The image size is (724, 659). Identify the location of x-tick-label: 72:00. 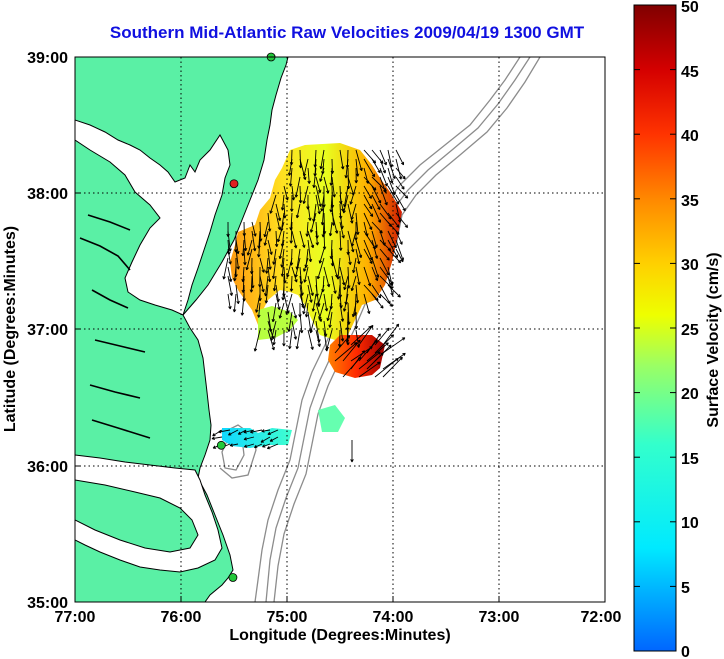
(601, 617).